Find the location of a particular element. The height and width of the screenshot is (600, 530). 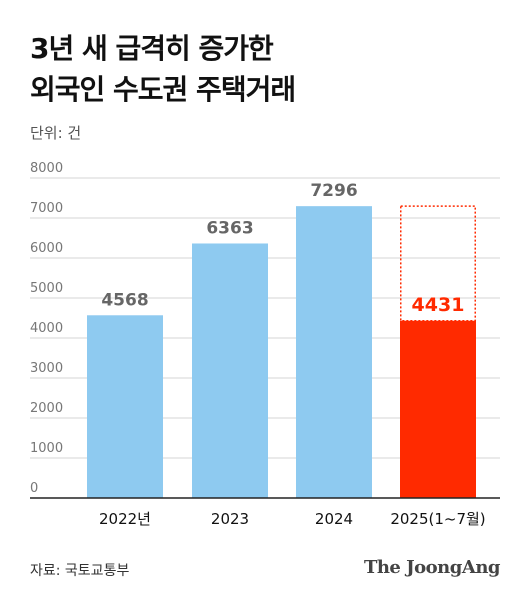

y-tick-label: 7000 is located at coordinates (46, 208).